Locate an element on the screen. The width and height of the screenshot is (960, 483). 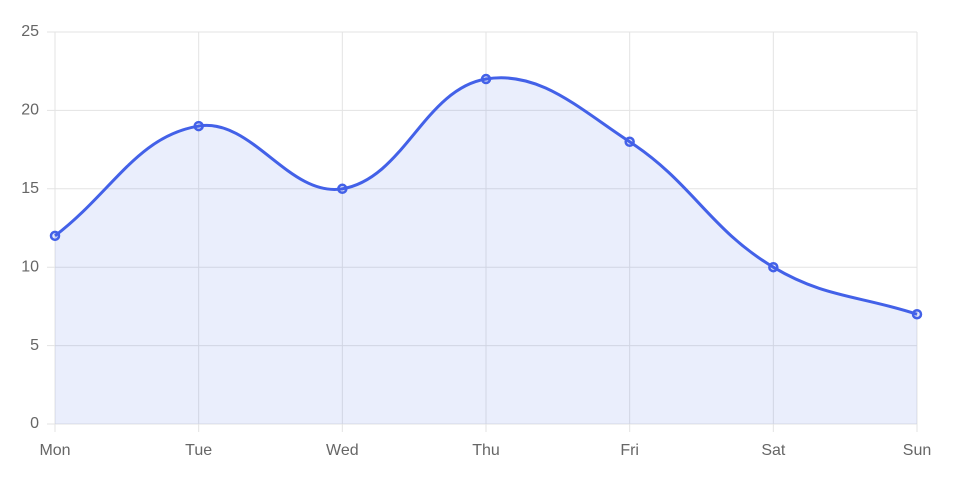
y-tick-label: 0 is located at coordinates (34, 423).